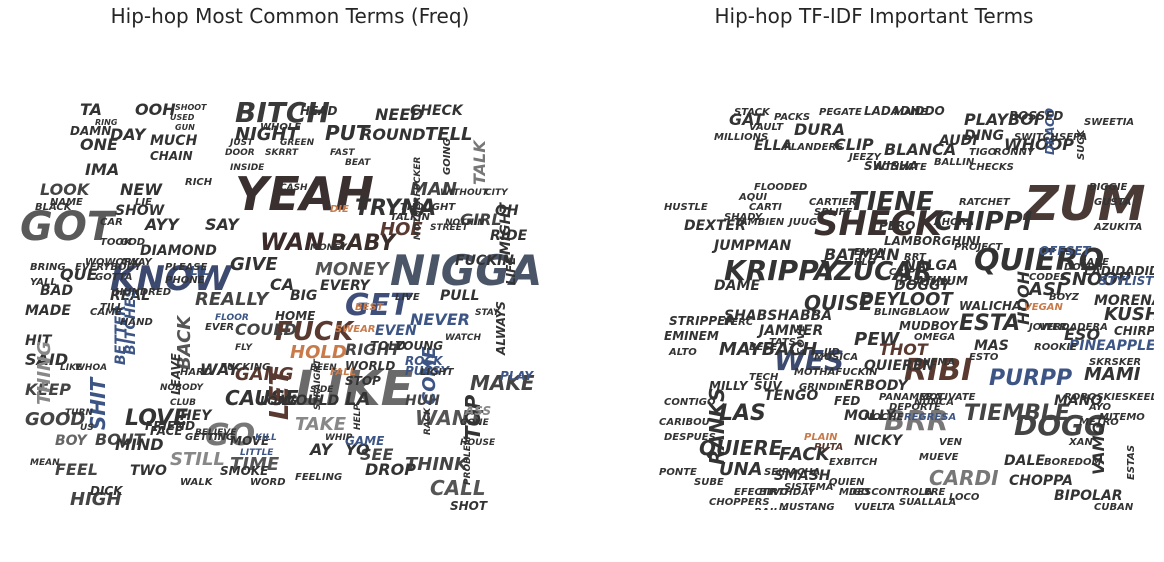 This screenshot has width=1164, height=562. What do you see at coordinates (876, 386) in the screenshot?
I see `right-cloud-word: ERBODY` at bounding box center [876, 386].